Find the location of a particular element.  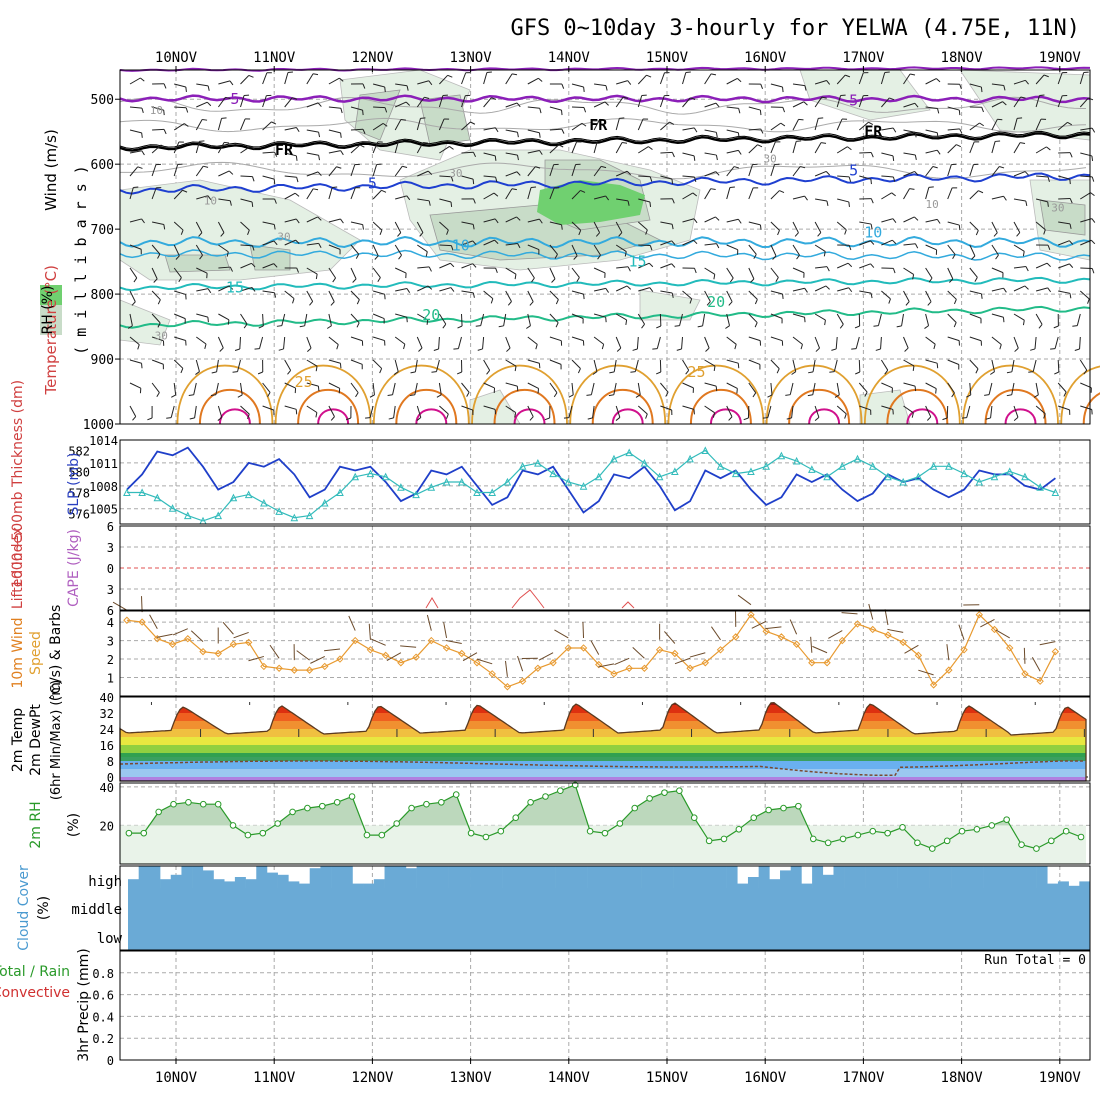

panel-frame is located at coordinates (605, 653).